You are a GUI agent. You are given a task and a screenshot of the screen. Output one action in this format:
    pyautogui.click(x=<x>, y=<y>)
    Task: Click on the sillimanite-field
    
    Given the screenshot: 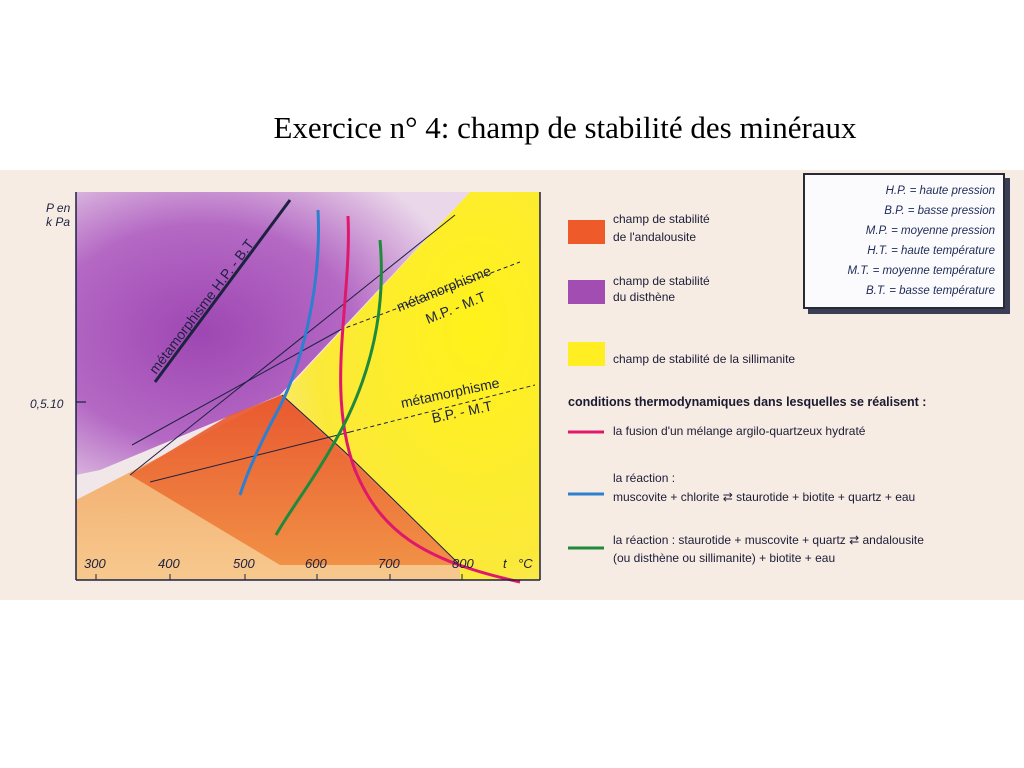 What is the action you would take?
    pyautogui.click(x=411, y=386)
    